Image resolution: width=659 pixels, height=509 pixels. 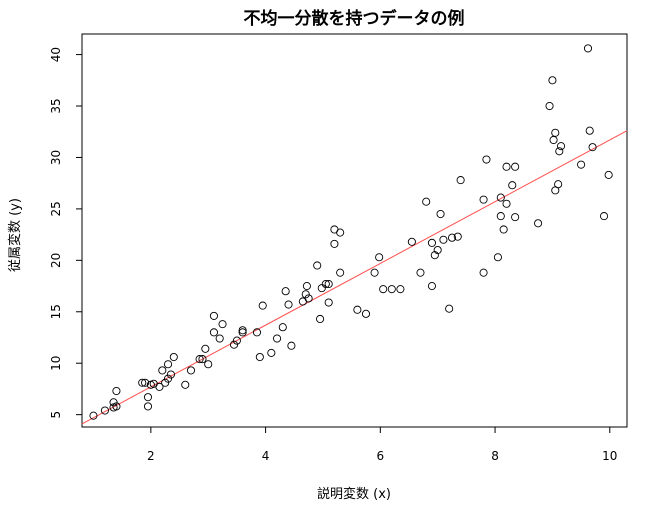 What do you see at coordinates (56, 260) in the screenshot?
I see `y-tick-label: 20` at bounding box center [56, 260].